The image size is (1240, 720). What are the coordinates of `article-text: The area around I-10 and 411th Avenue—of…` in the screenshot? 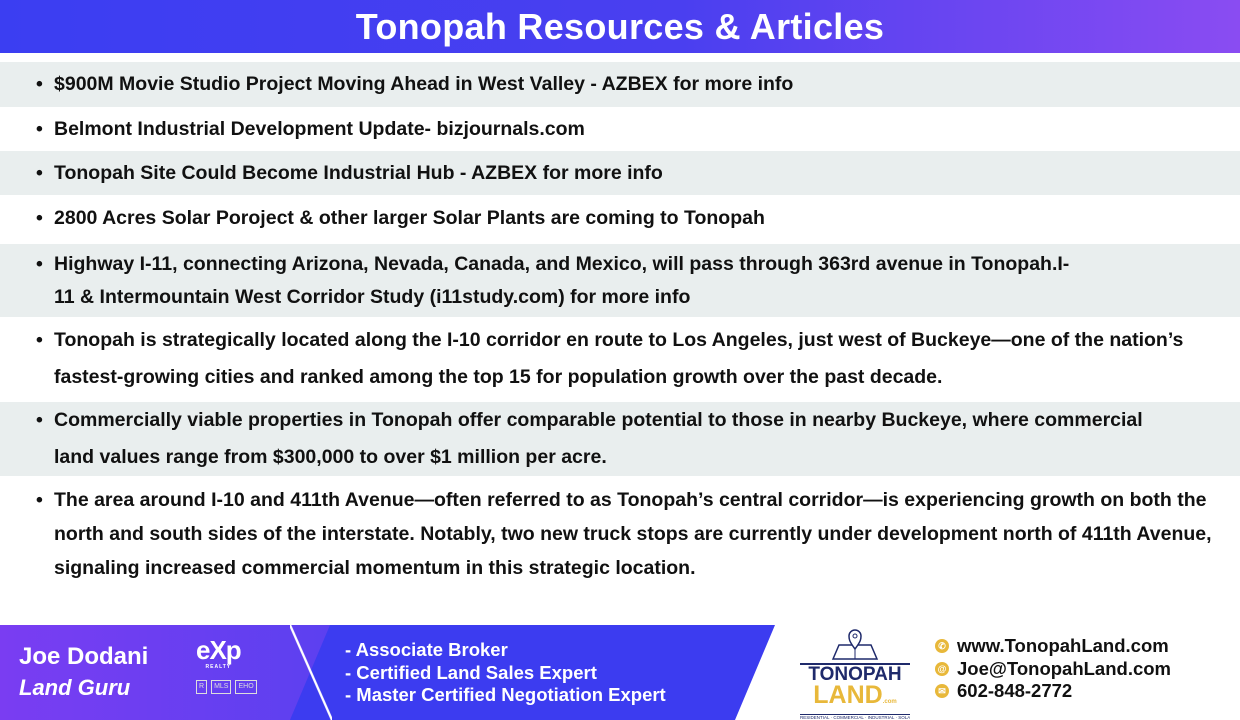 It's located at (628, 534).